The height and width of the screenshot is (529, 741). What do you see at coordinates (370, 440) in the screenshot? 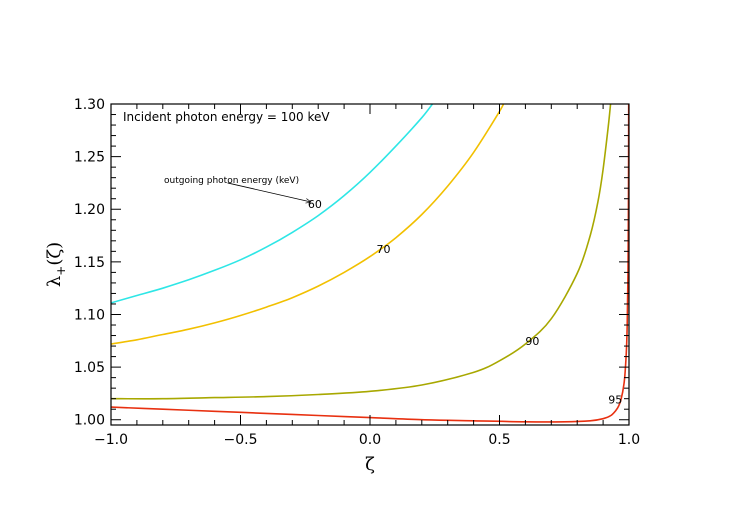
I see `x-tick-label: 0.0` at bounding box center [370, 440].